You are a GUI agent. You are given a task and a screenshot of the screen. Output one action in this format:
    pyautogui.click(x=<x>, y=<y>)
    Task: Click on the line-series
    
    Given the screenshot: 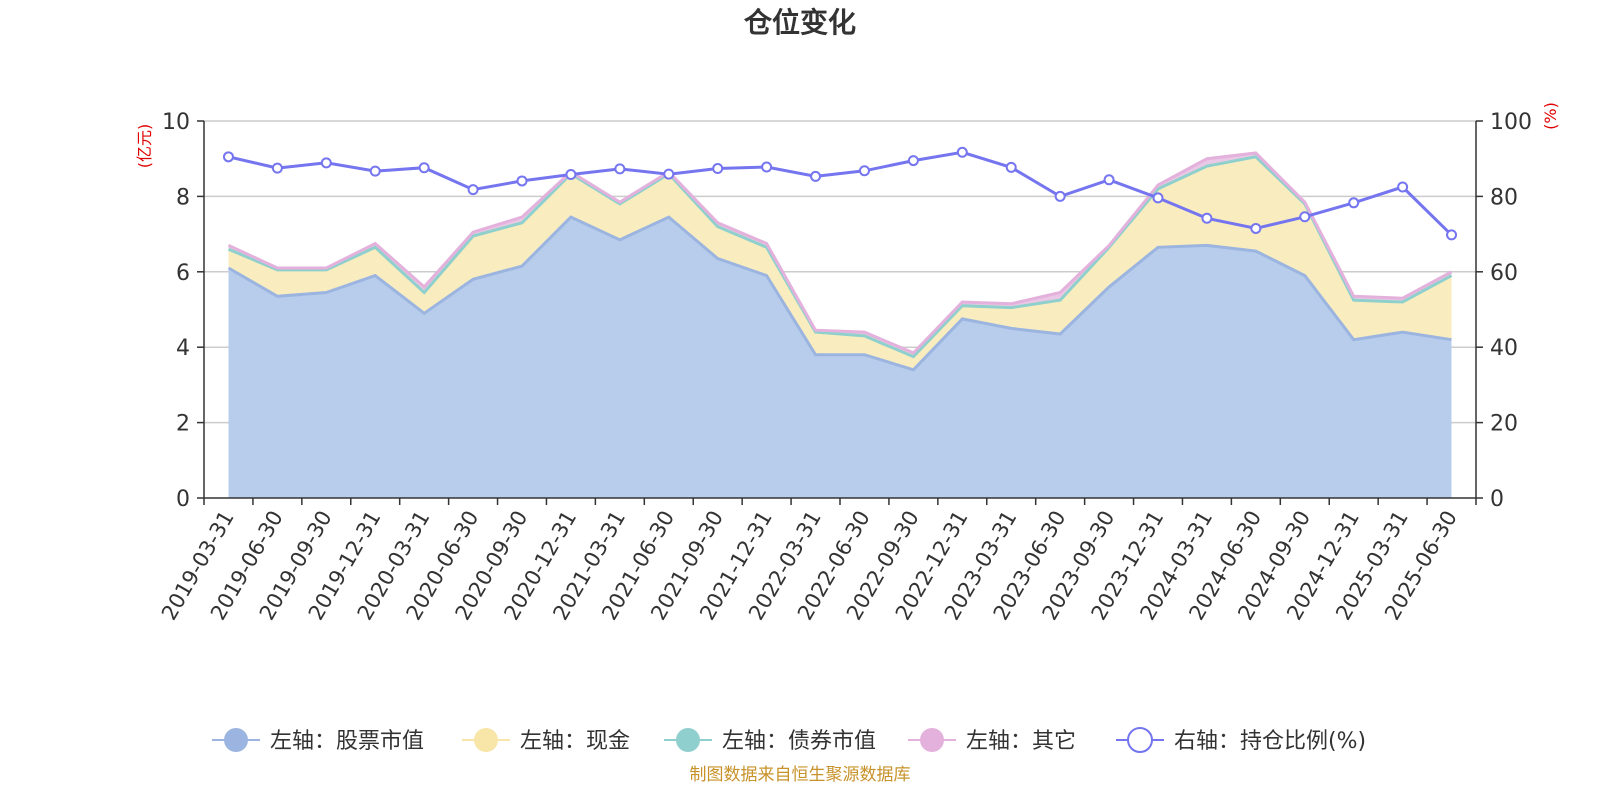 What is the action you would take?
    pyautogui.click(x=840, y=193)
    